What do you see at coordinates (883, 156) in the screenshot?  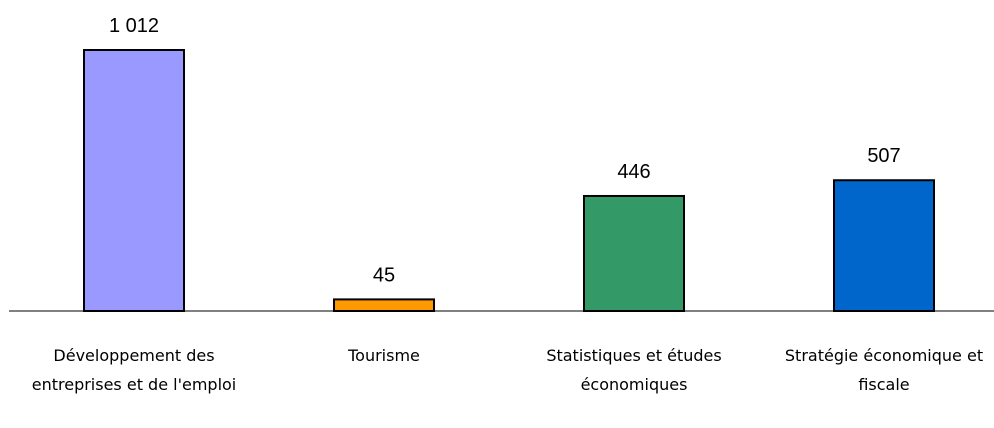 I see `value-label: 507` at bounding box center [883, 156].